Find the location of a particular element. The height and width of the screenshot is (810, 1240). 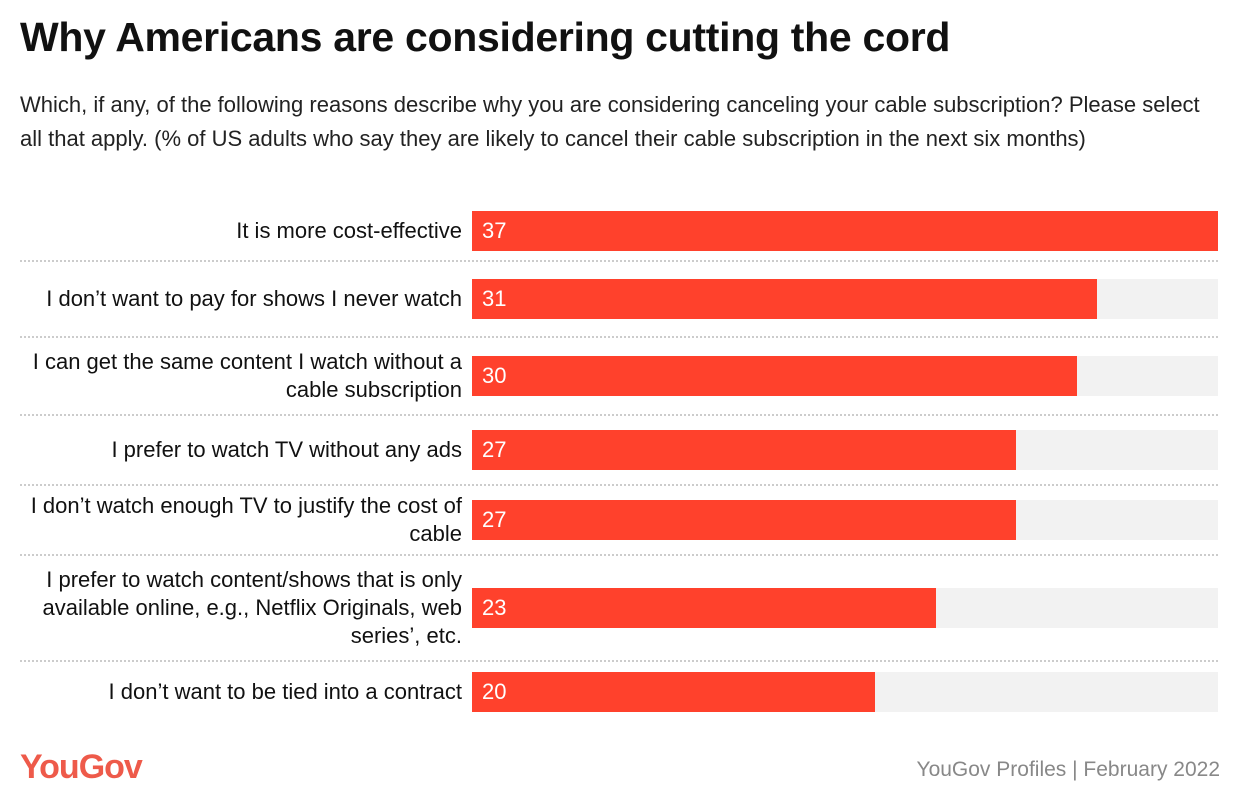

bar-row: I prefer to watch TV without any ads 27 is located at coordinates (619, 451).